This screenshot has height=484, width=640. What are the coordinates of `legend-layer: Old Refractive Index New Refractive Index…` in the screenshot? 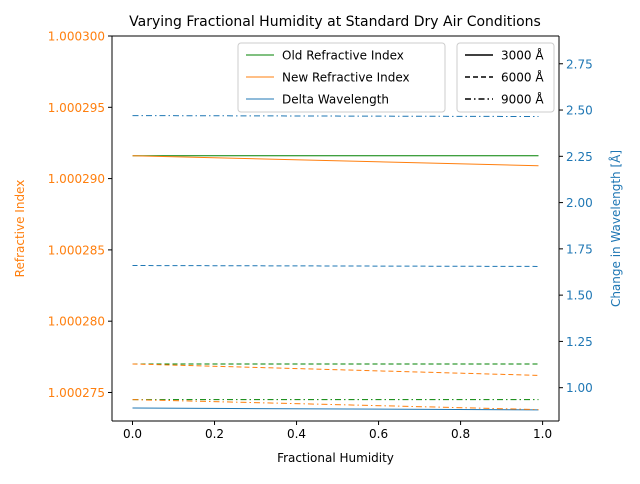 It's located at (396, 77).